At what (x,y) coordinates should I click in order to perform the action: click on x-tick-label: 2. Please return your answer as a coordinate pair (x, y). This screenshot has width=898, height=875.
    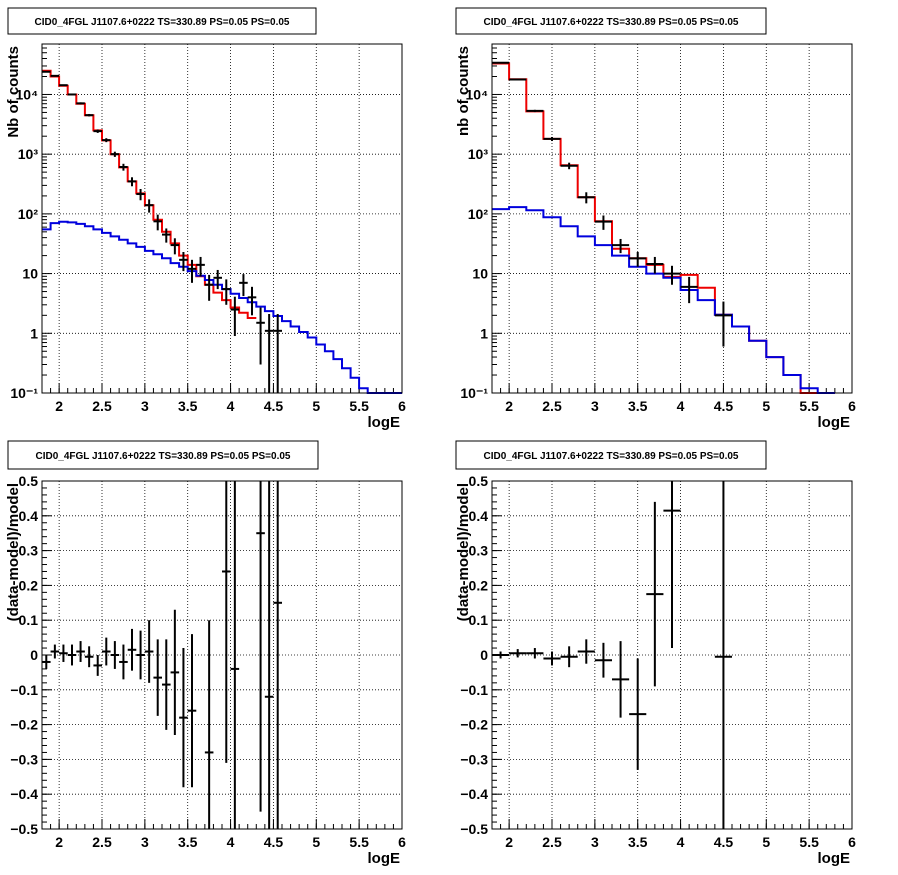
    Looking at the image, I should click on (509, 842).